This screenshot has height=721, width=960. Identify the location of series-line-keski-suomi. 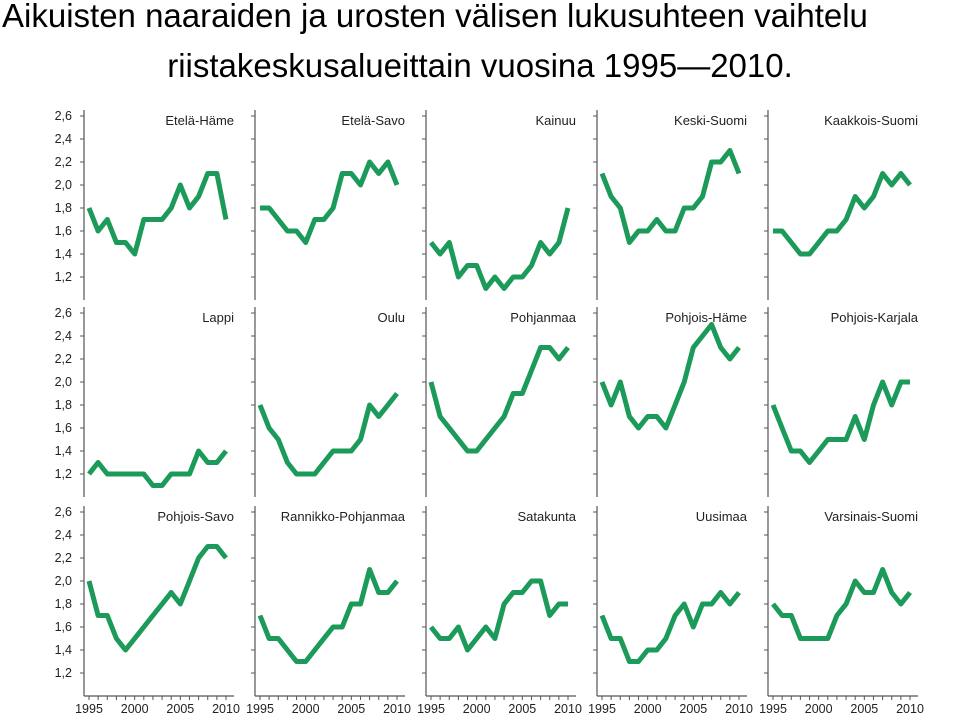
(670, 196).